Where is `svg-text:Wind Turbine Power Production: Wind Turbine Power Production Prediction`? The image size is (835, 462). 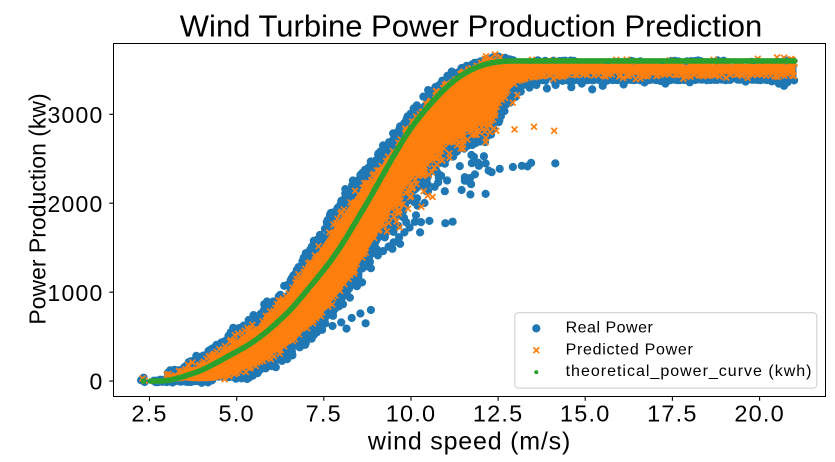 svg-text:Wind Turbine Power Production: Wind Turbine Power Production Prediction is located at coordinates (471, 26).